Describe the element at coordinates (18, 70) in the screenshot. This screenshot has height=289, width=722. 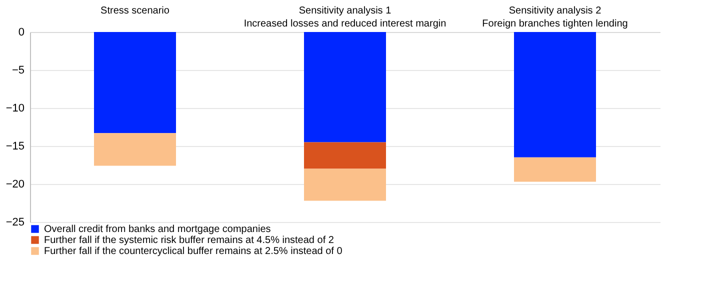
I see `y-tick-label: −5` at that location.